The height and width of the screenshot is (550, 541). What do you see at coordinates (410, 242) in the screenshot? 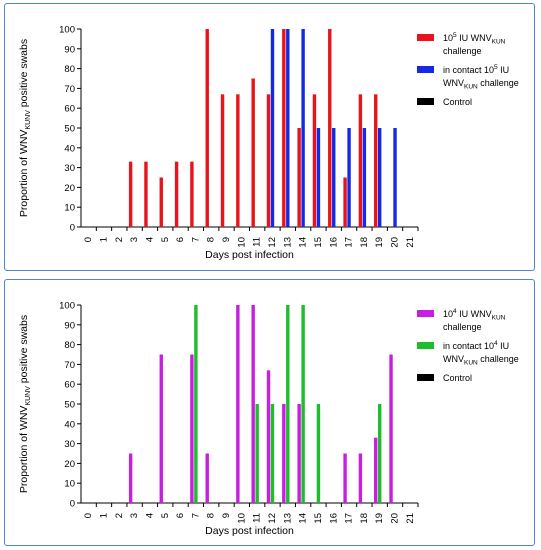
I see `x-tick-label: 21` at bounding box center [410, 242].